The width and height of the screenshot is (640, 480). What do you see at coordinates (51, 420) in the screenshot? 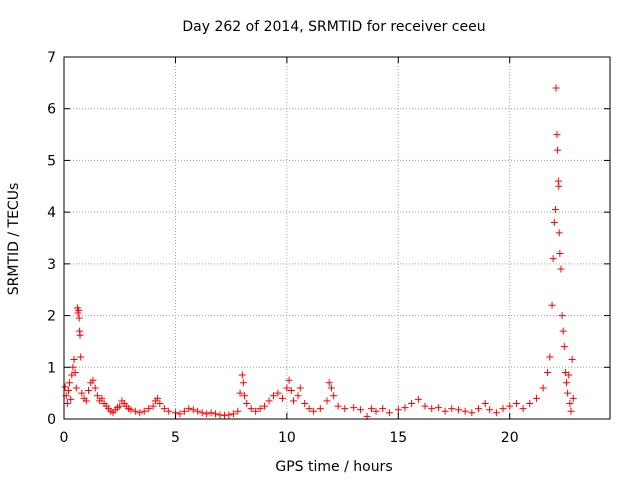
I see `y-tick-label: 0` at bounding box center [51, 420].